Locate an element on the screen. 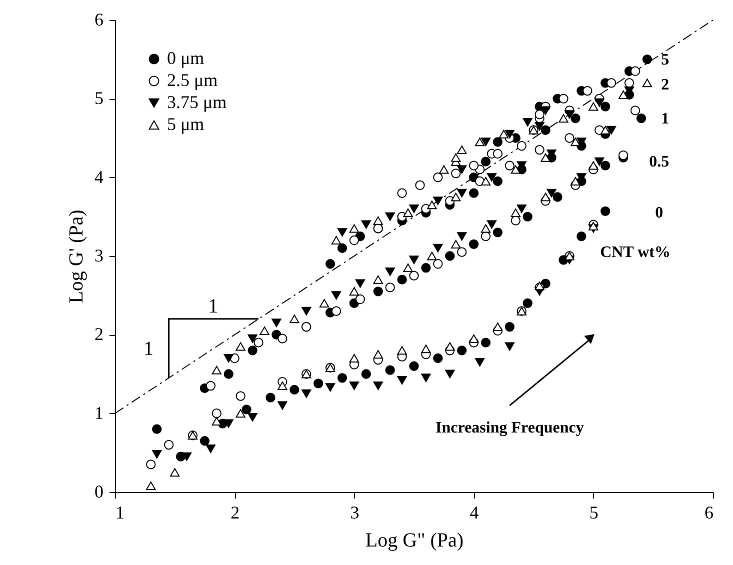 The image size is (733, 565). x-tick-label: 6 is located at coordinates (709, 512).